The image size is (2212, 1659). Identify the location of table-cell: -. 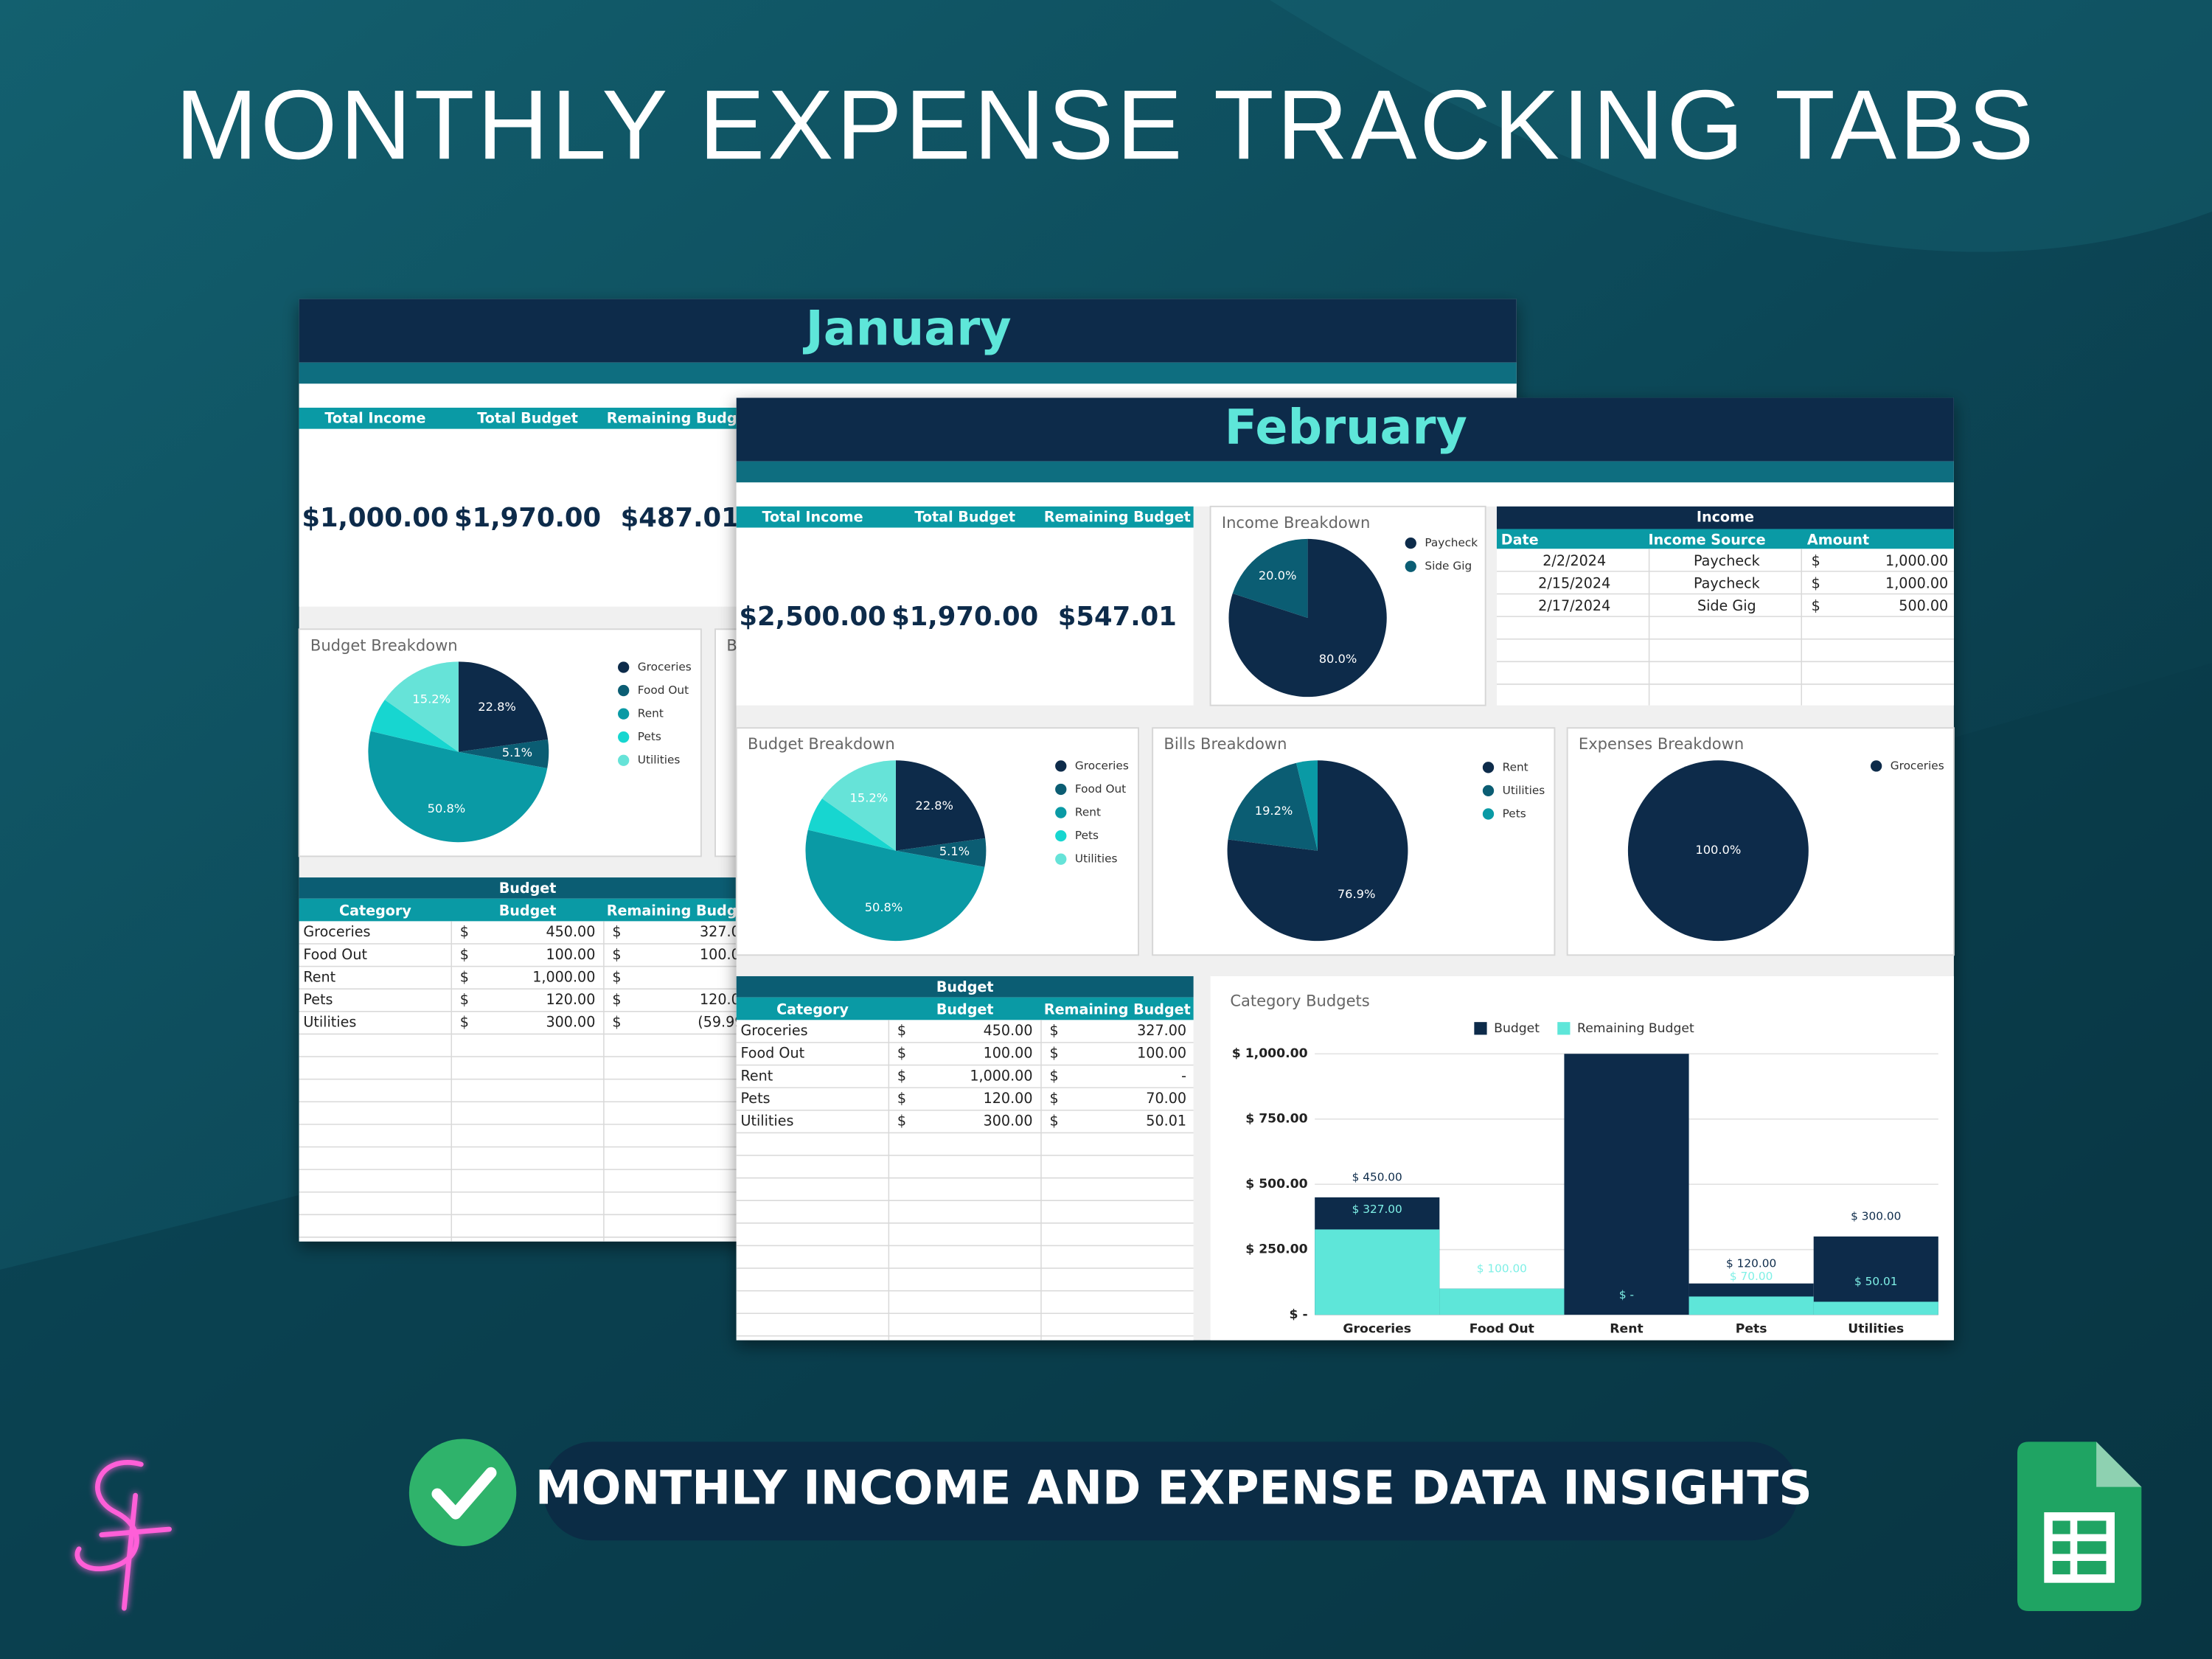
(1183, 1075).